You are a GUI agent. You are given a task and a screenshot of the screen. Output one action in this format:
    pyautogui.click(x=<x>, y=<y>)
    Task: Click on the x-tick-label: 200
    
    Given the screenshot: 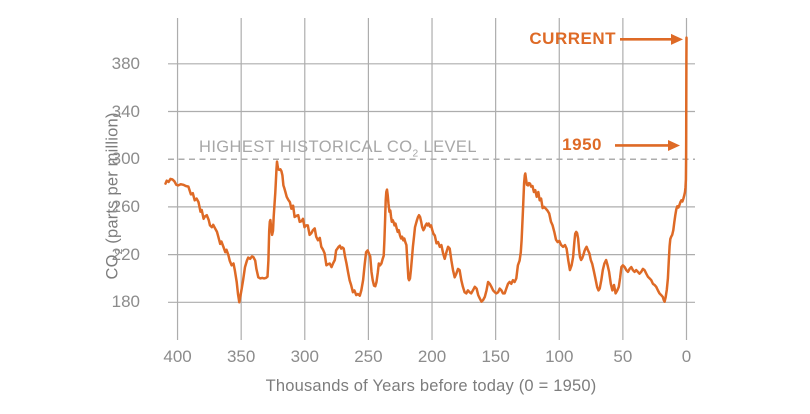 What is the action you would take?
    pyautogui.click(x=432, y=356)
    